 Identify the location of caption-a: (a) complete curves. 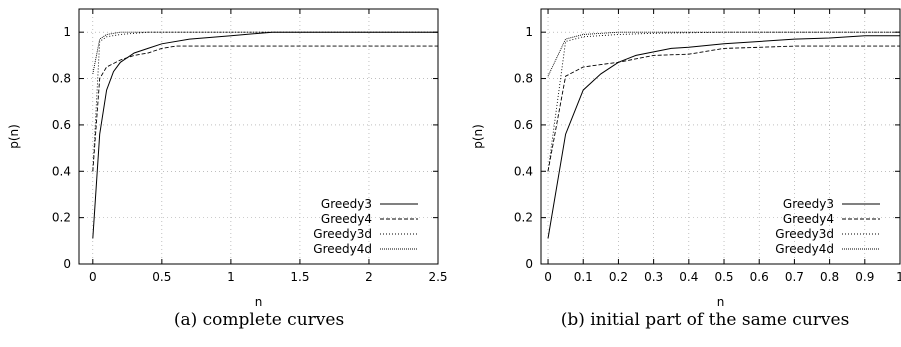
(259, 320).